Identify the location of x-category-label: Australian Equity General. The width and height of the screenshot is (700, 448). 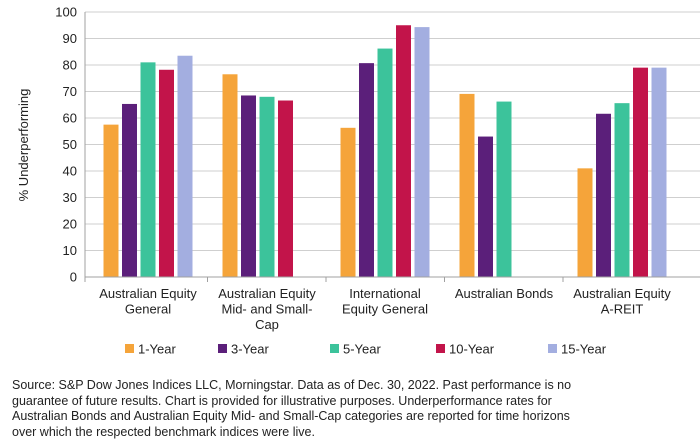
(148, 301).